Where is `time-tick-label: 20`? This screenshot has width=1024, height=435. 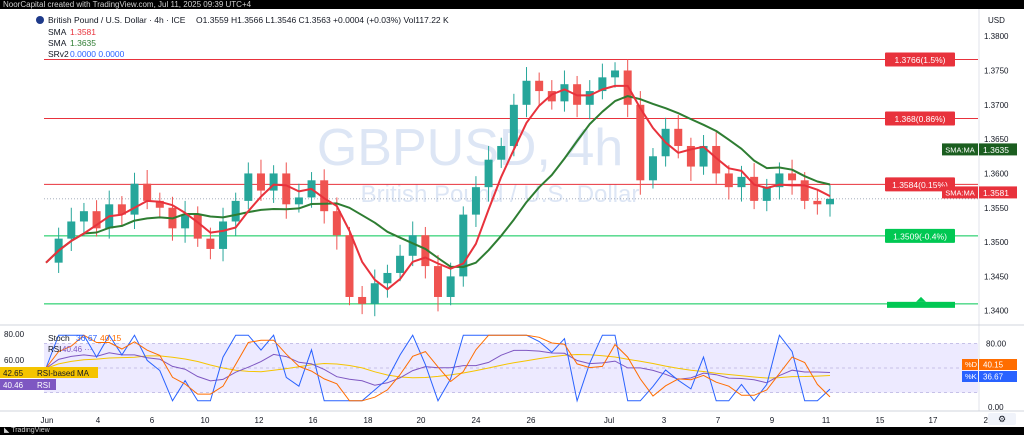 time-tick-label: 20 is located at coordinates (421, 420).